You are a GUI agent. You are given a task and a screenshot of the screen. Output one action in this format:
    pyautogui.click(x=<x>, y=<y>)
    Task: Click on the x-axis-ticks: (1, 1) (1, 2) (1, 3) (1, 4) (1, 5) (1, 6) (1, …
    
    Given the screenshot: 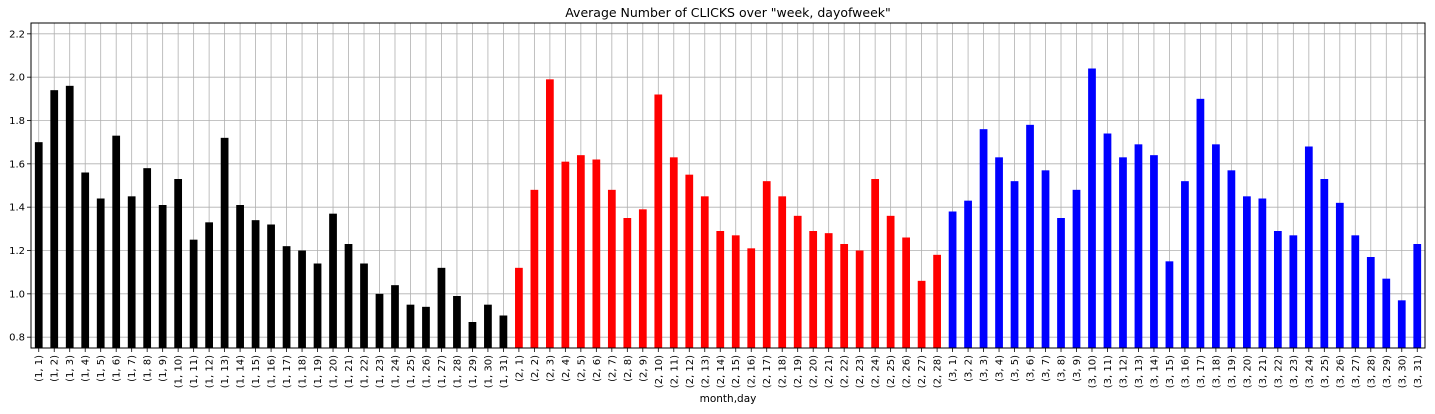 What is the action you would take?
    pyautogui.click(x=729, y=368)
    